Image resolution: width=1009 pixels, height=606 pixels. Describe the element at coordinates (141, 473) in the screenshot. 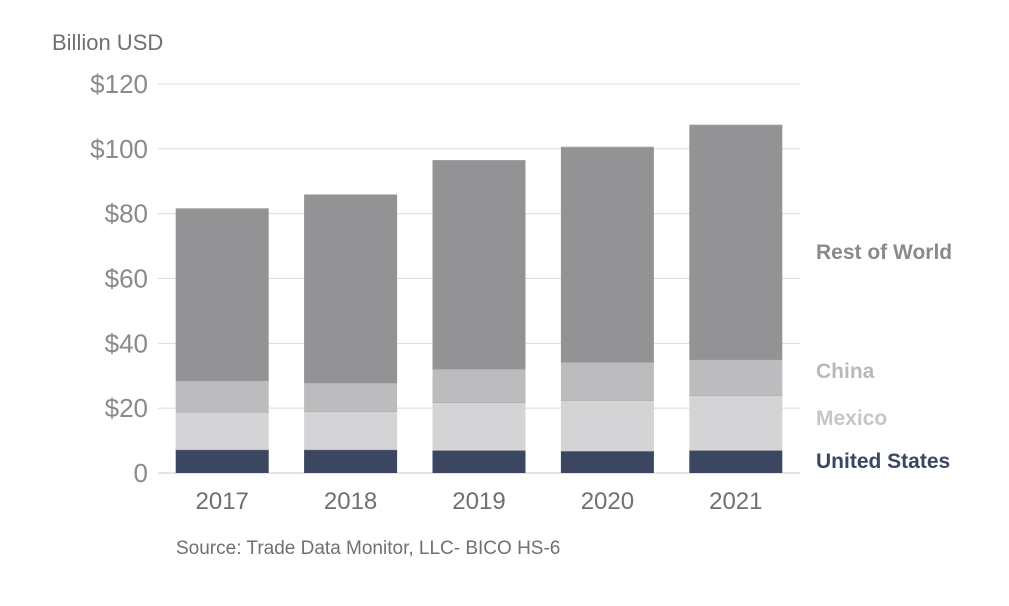

I see `y-tick-label: 0` at that location.